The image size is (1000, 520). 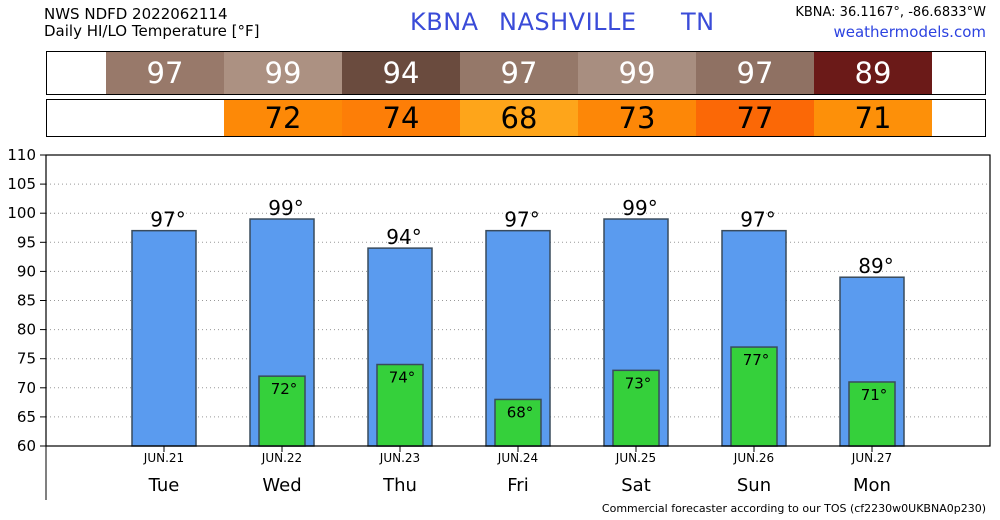 What do you see at coordinates (873, 73) in the screenshot?
I see `high-temp-cell: 89` at bounding box center [873, 73].